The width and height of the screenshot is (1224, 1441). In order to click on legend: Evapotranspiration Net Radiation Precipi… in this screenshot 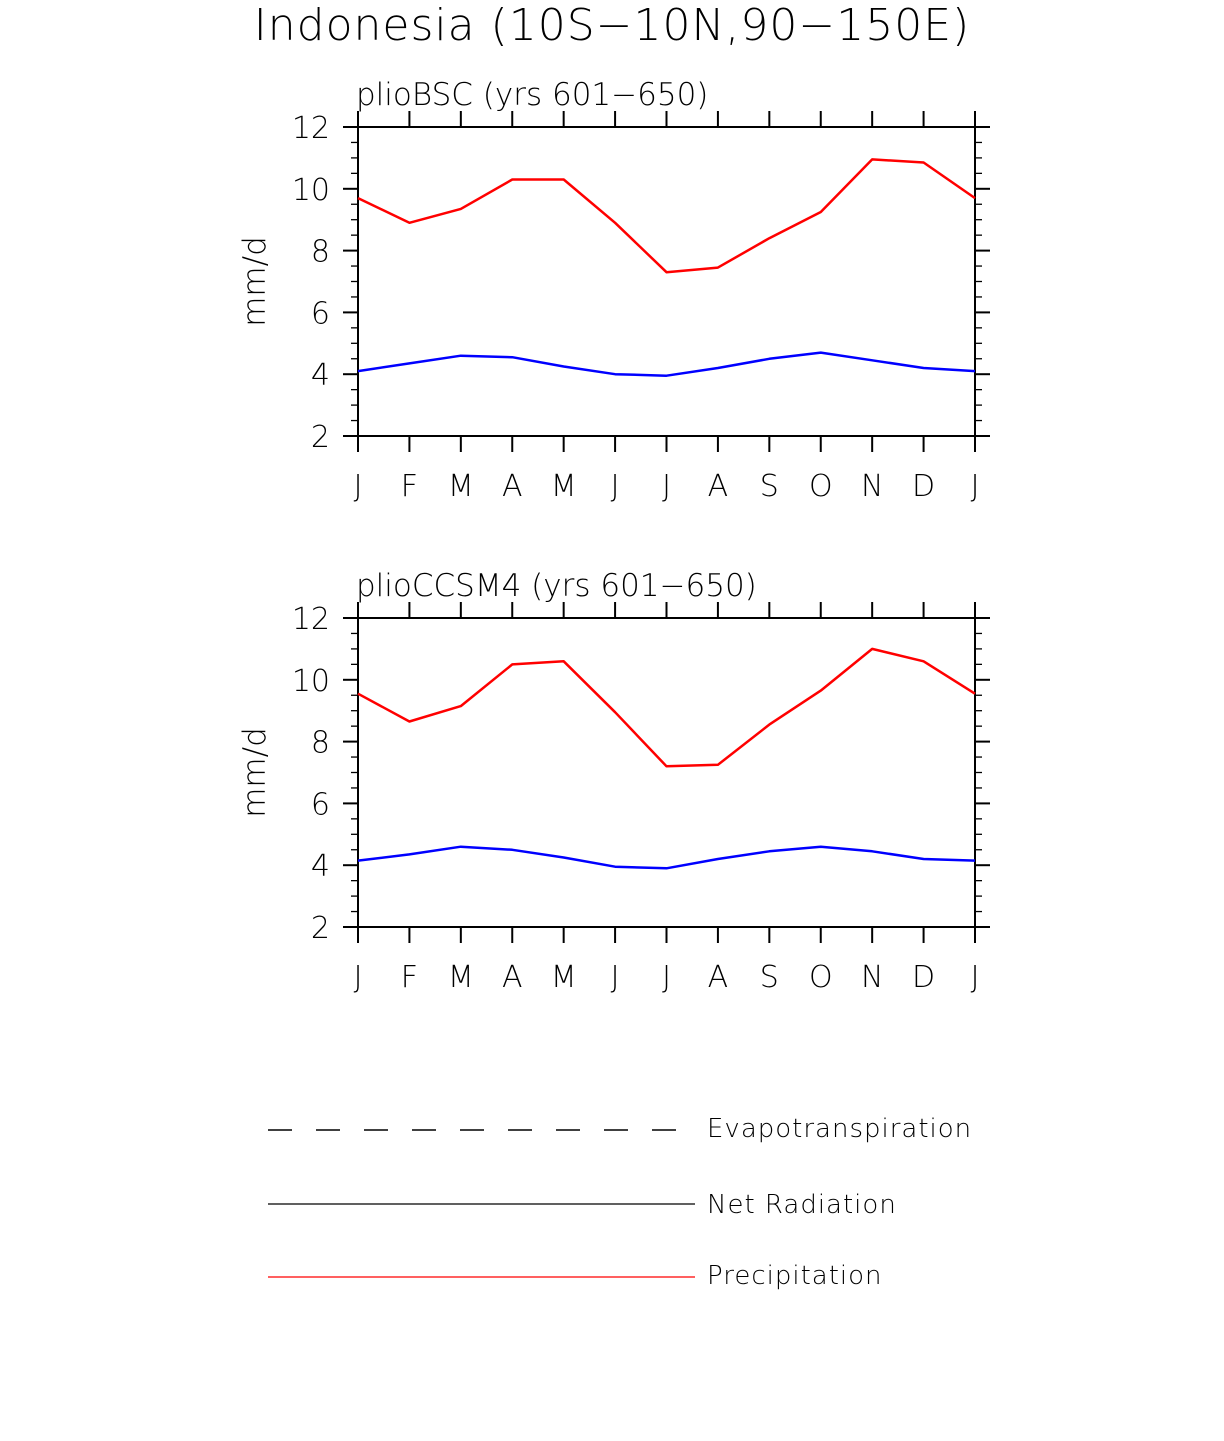, I will do `click(620, 1202)`.